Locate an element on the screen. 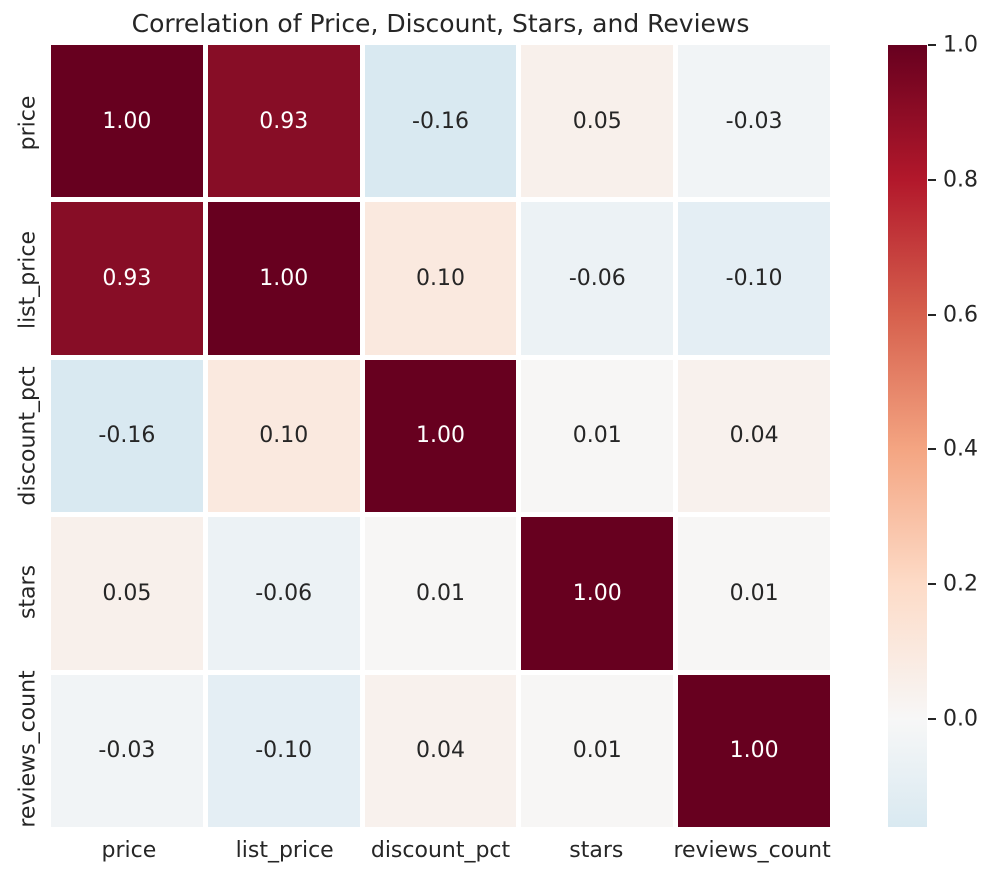  x-tick-label: reviews_count is located at coordinates (752, 850).